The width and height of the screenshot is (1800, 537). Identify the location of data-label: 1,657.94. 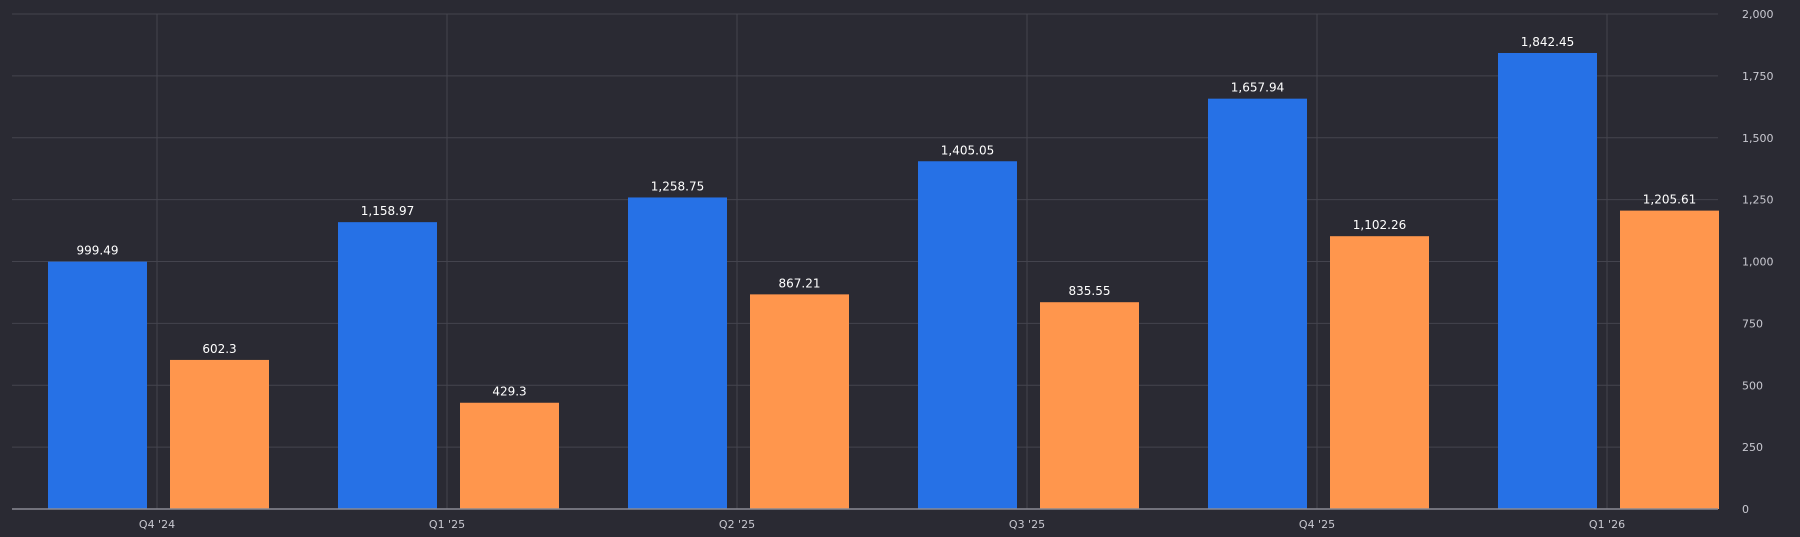
(1257, 88).